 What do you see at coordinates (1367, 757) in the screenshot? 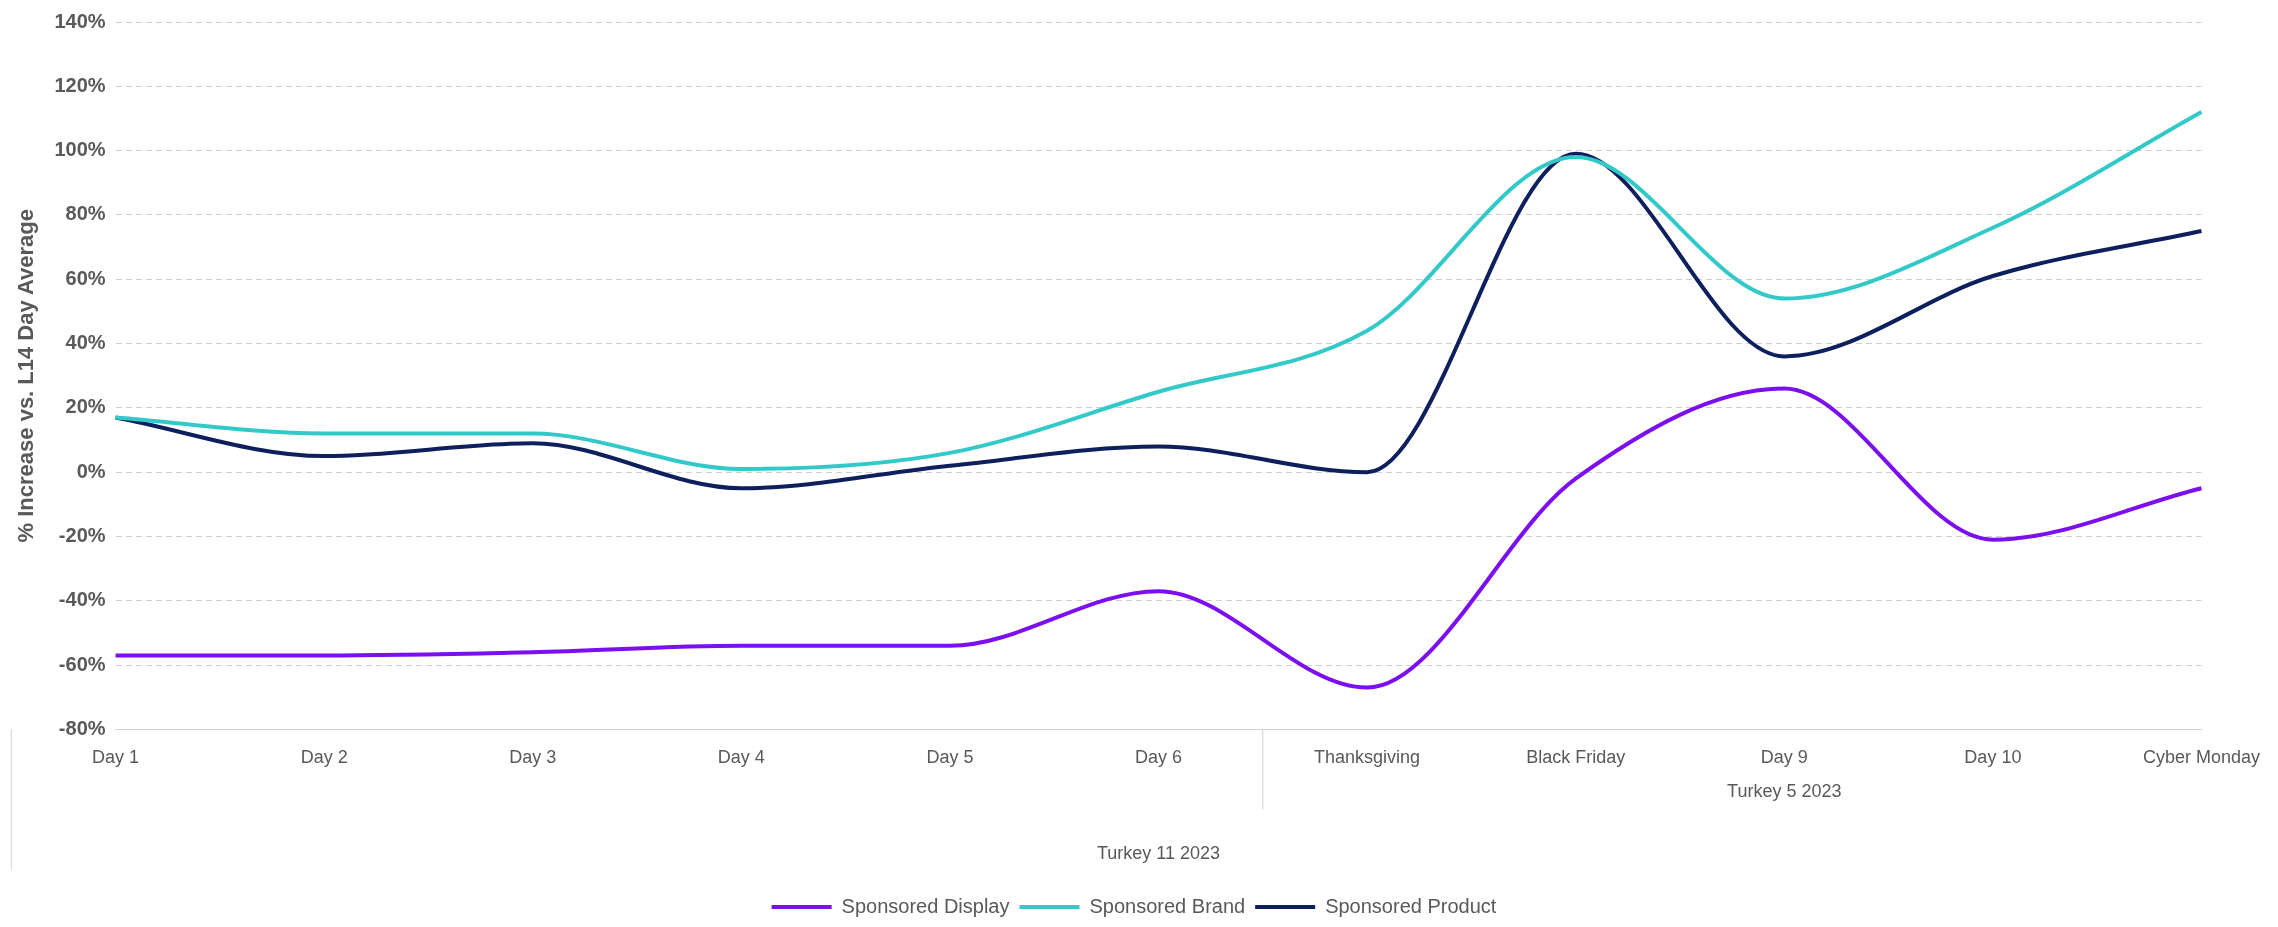
I see `x-tick-label: Thanksgiving` at bounding box center [1367, 757].